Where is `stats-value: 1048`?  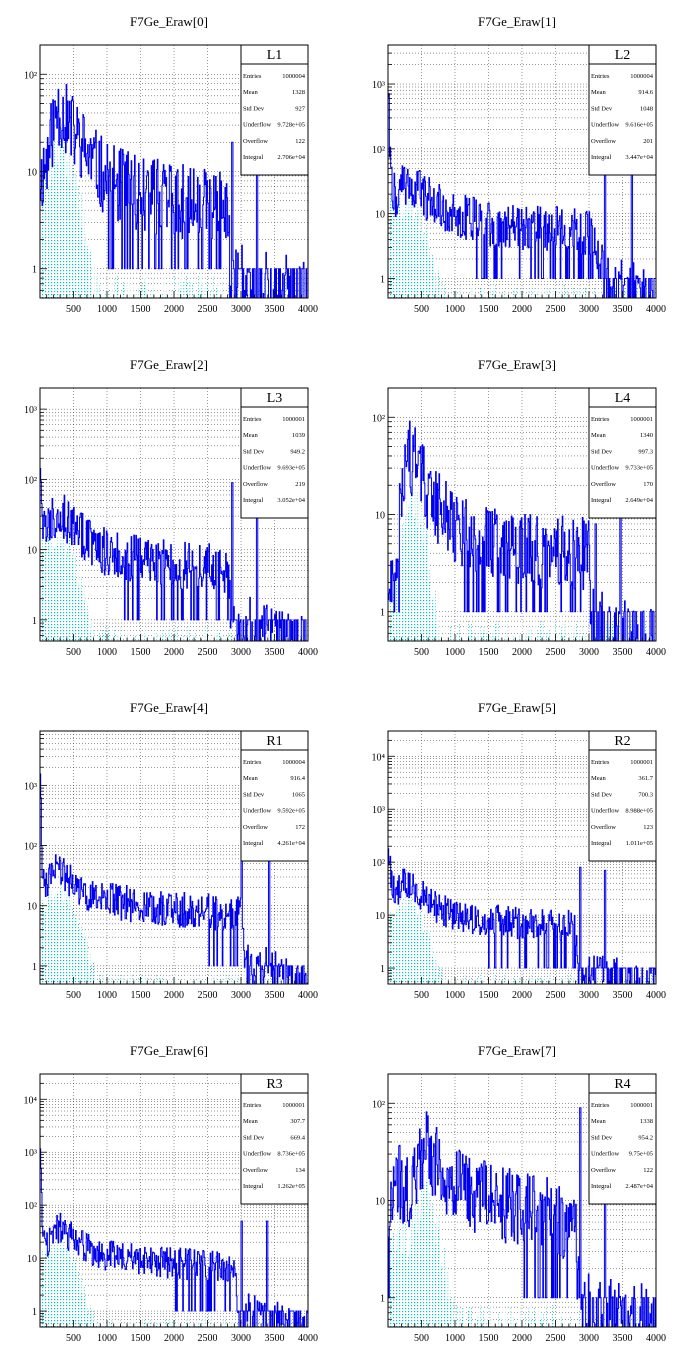 stats-value: 1048 is located at coordinates (646, 108).